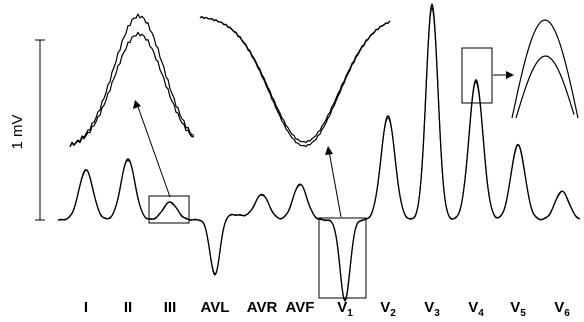  I want to click on lead-label-ii: II, so click(128, 307).